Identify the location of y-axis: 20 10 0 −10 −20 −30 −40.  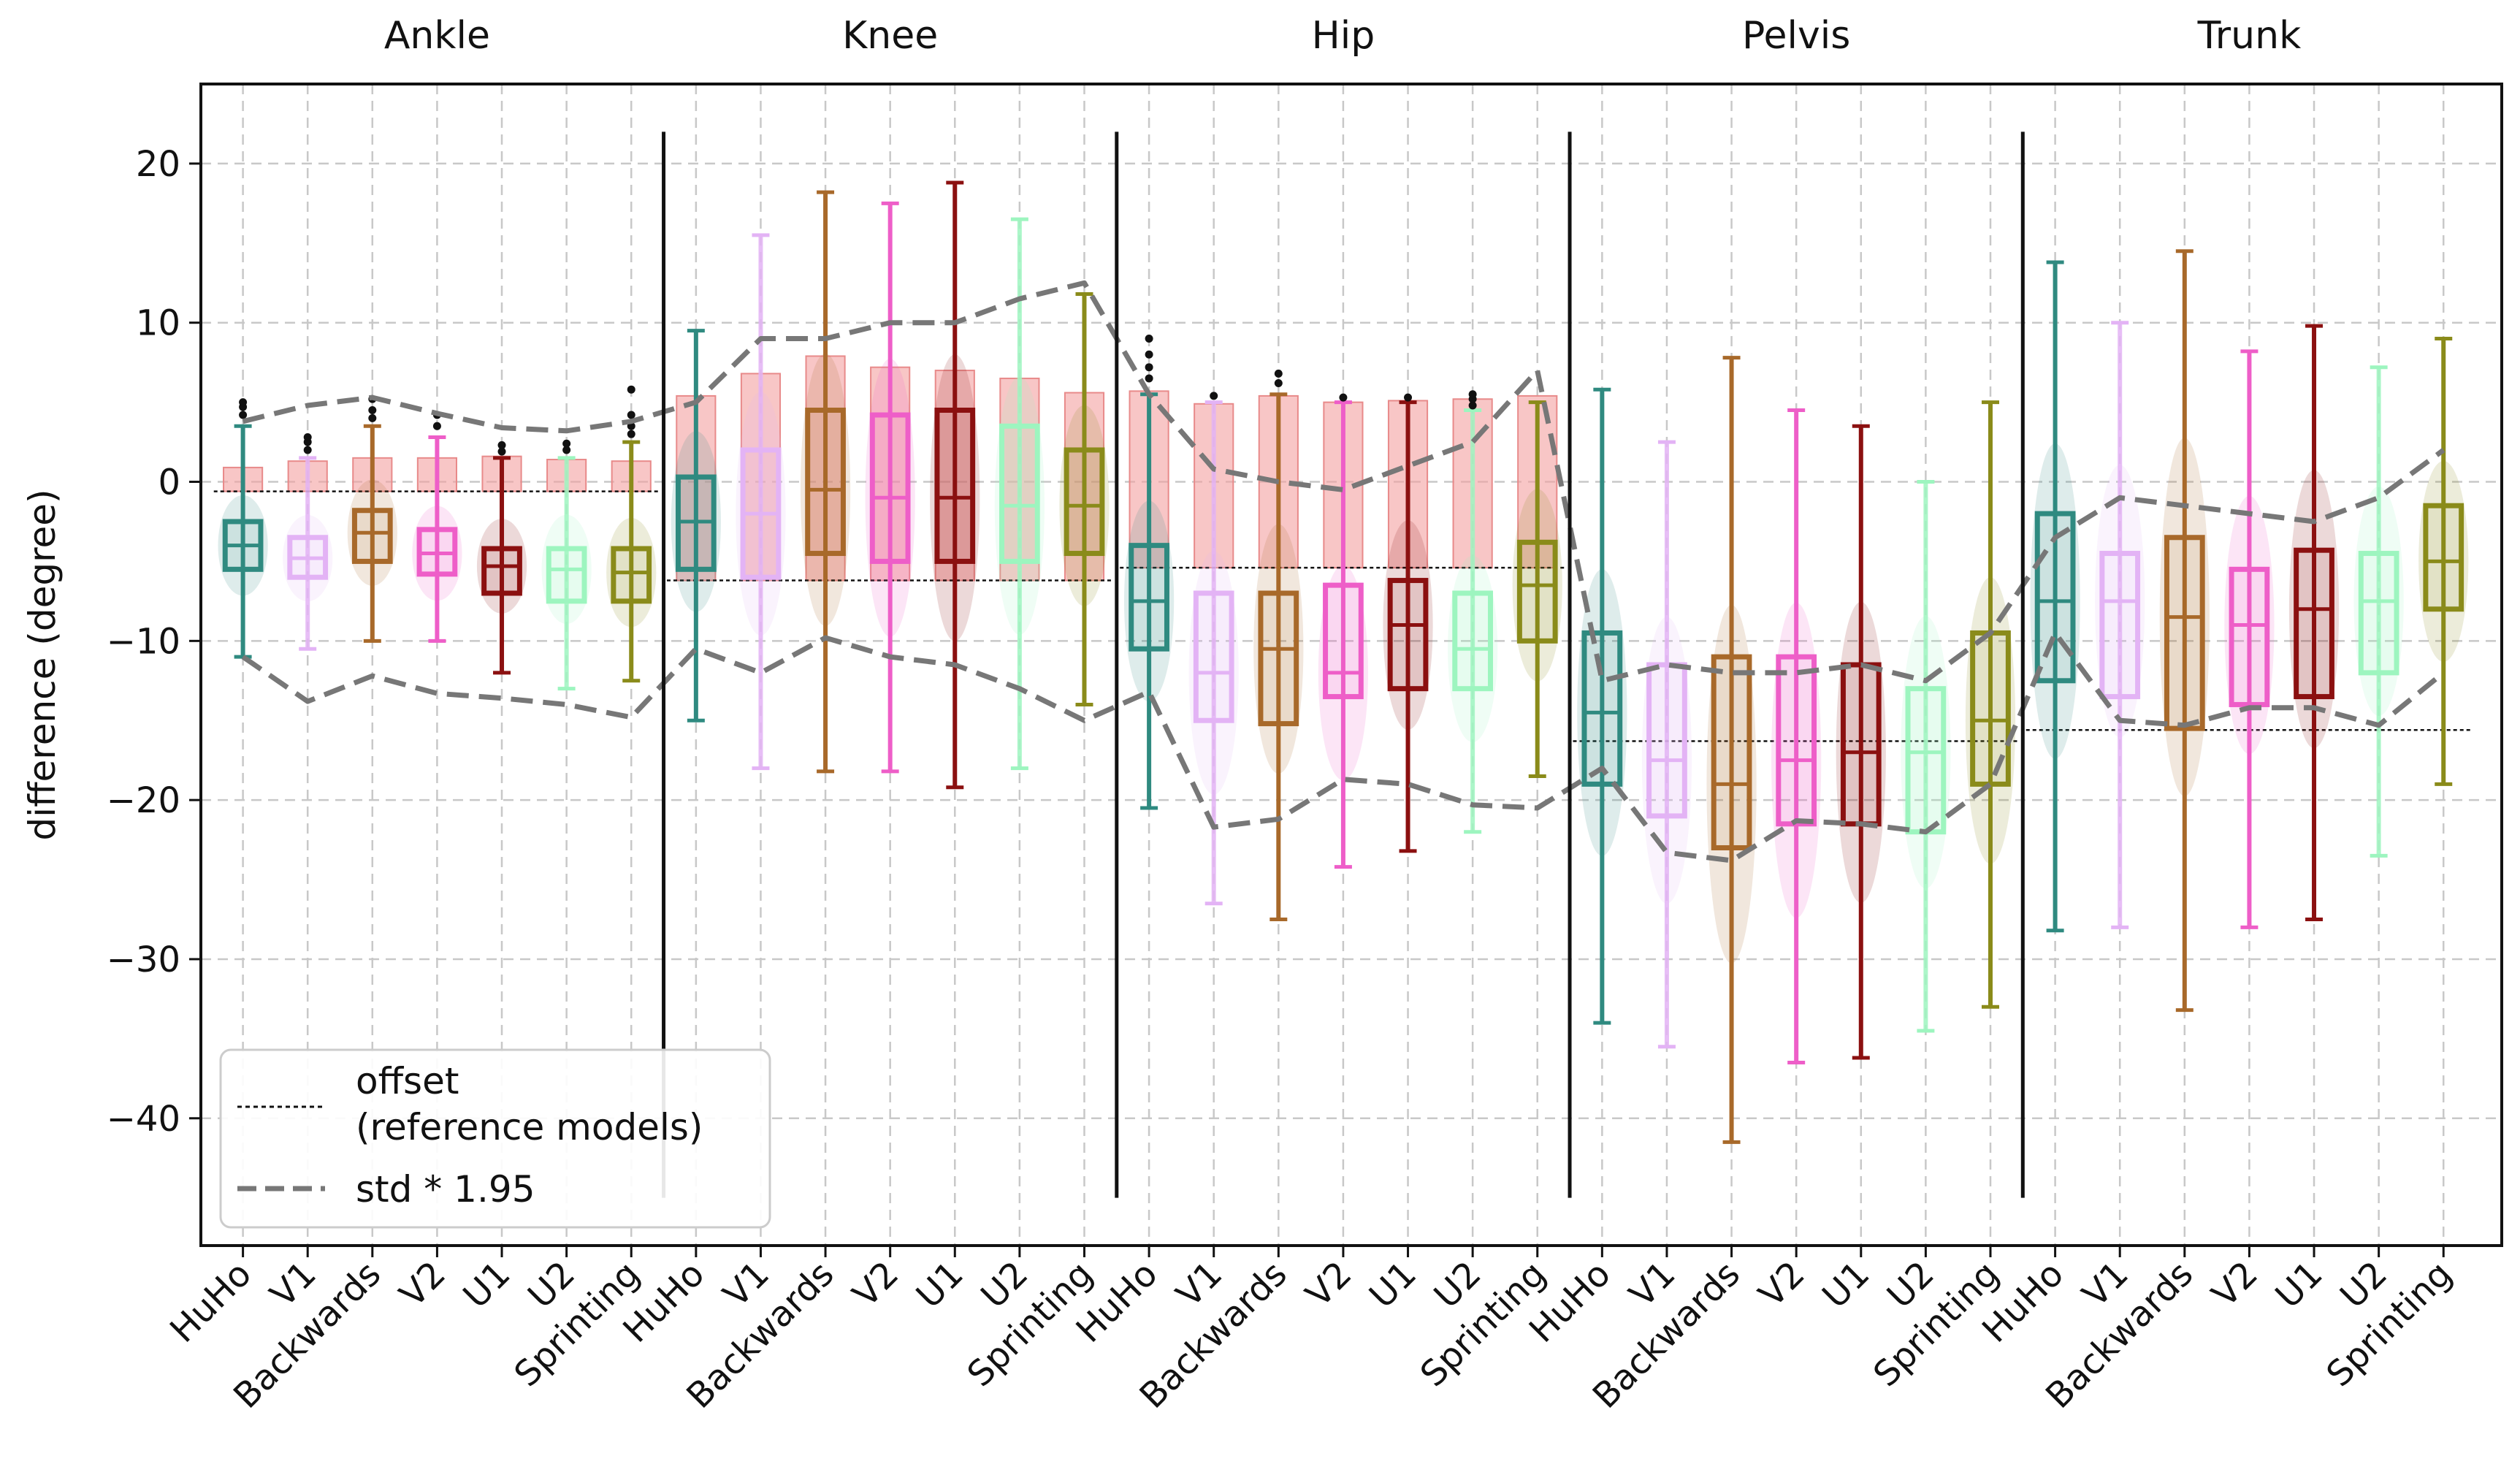
(154, 642).